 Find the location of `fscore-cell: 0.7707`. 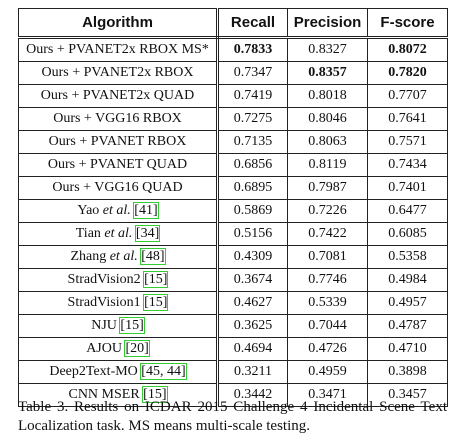

fscore-cell: 0.7707 is located at coordinates (407, 96).